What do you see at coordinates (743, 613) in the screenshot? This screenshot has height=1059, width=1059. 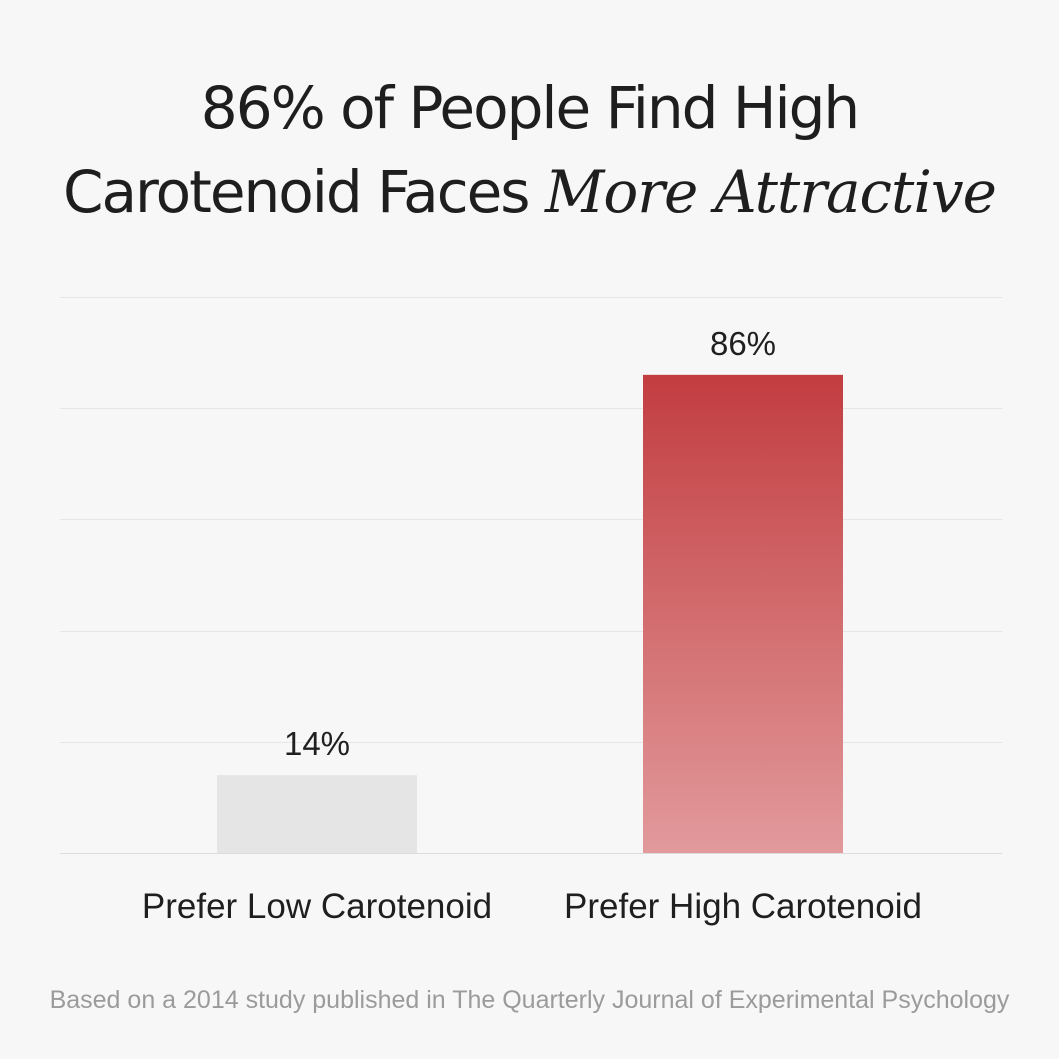 I see `bar-high-carotenoid` at bounding box center [743, 613].